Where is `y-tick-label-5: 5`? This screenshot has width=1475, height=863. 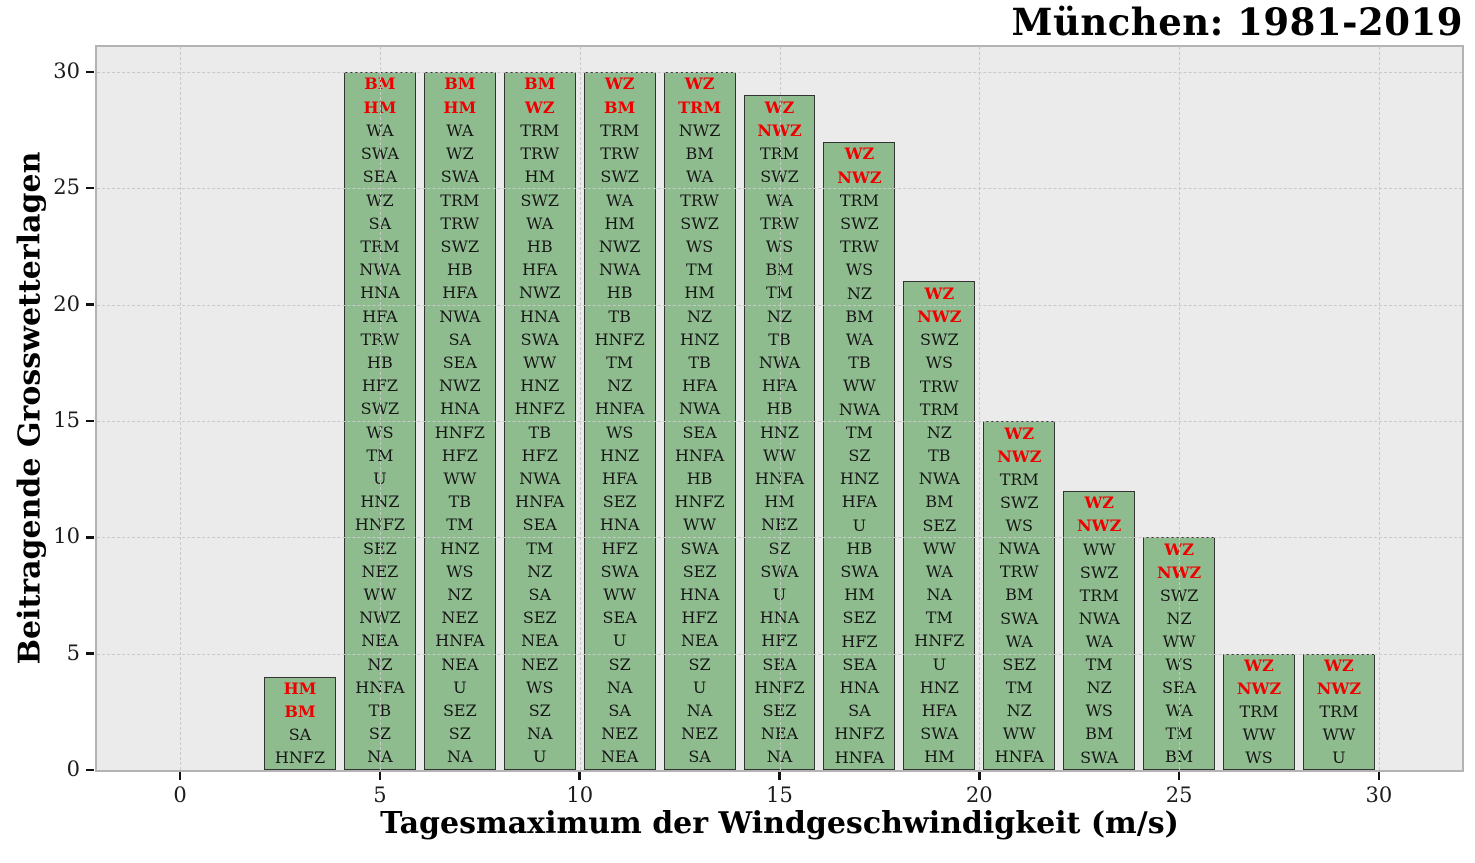 y-tick-label-5: 5 is located at coordinates (73, 652).